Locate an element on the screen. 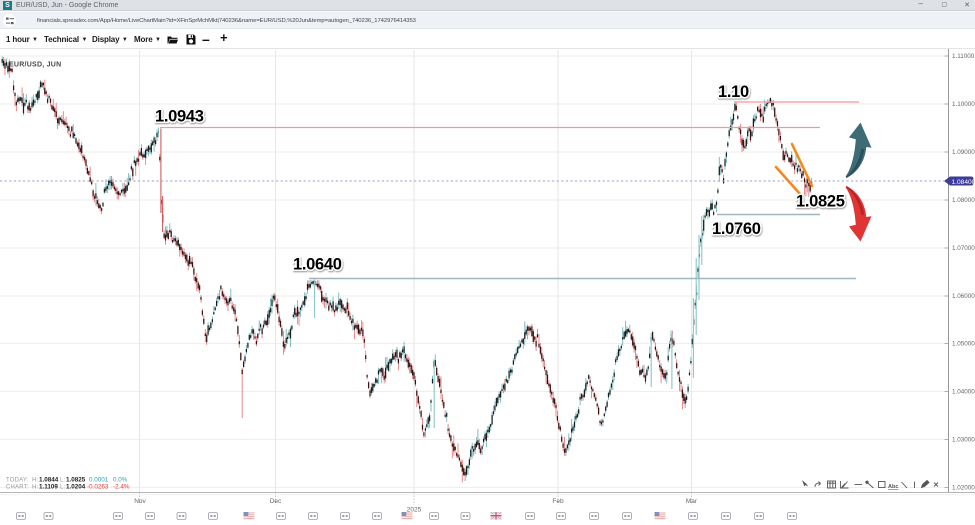  svg-text: 1.0943 is located at coordinates (179, 117).